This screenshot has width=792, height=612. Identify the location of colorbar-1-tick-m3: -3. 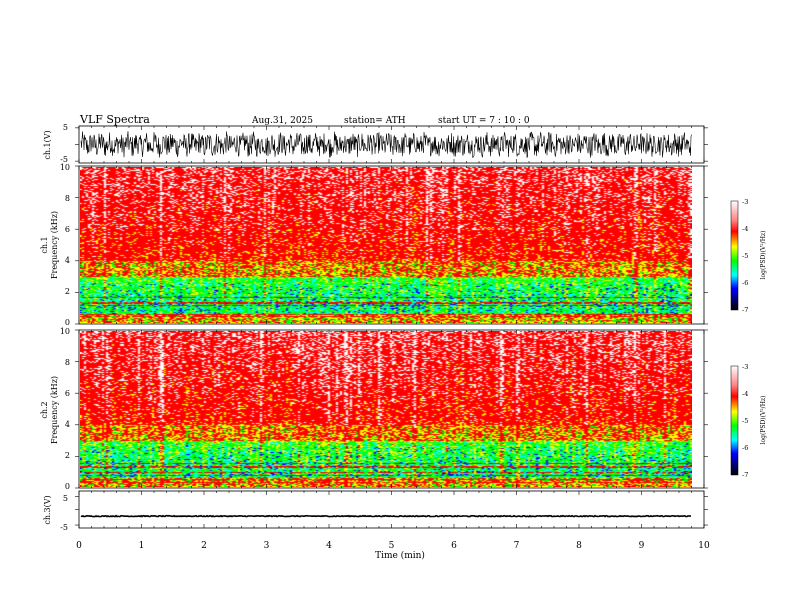
(745, 202).